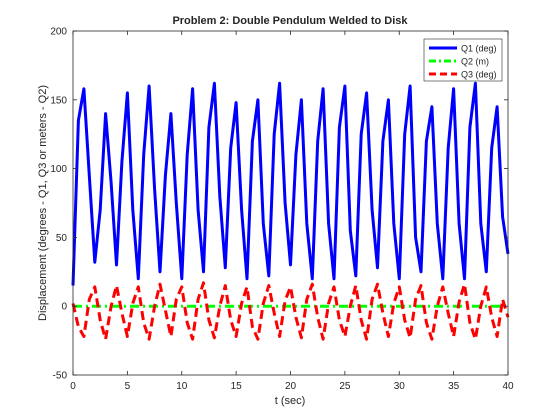 Image resolution: width=560 pixels, height=420 pixels. What do you see at coordinates (60, 376) in the screenshot?
I see `y-tick-label: -50` at bounding box center [60, 376].